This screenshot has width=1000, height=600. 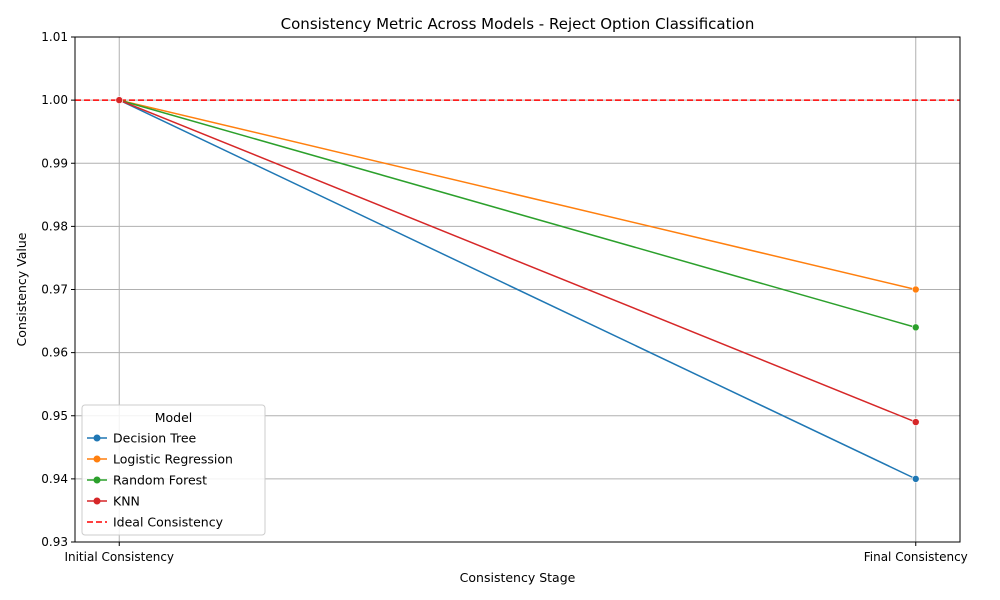 What do you see at coordinates (168, 522) in the screenshot?
I see `legend-label-ideal-consistency: Ideal Consistency` at bounding box center [168, 522].